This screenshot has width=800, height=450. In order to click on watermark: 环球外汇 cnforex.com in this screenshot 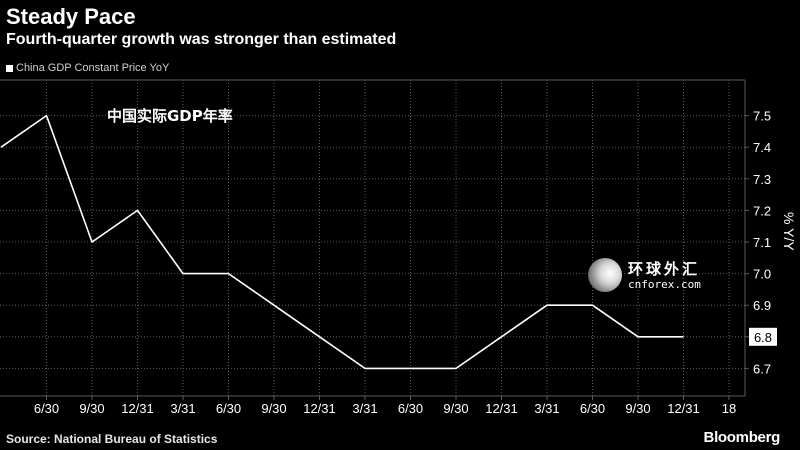, I will do `click(649, 277)`.